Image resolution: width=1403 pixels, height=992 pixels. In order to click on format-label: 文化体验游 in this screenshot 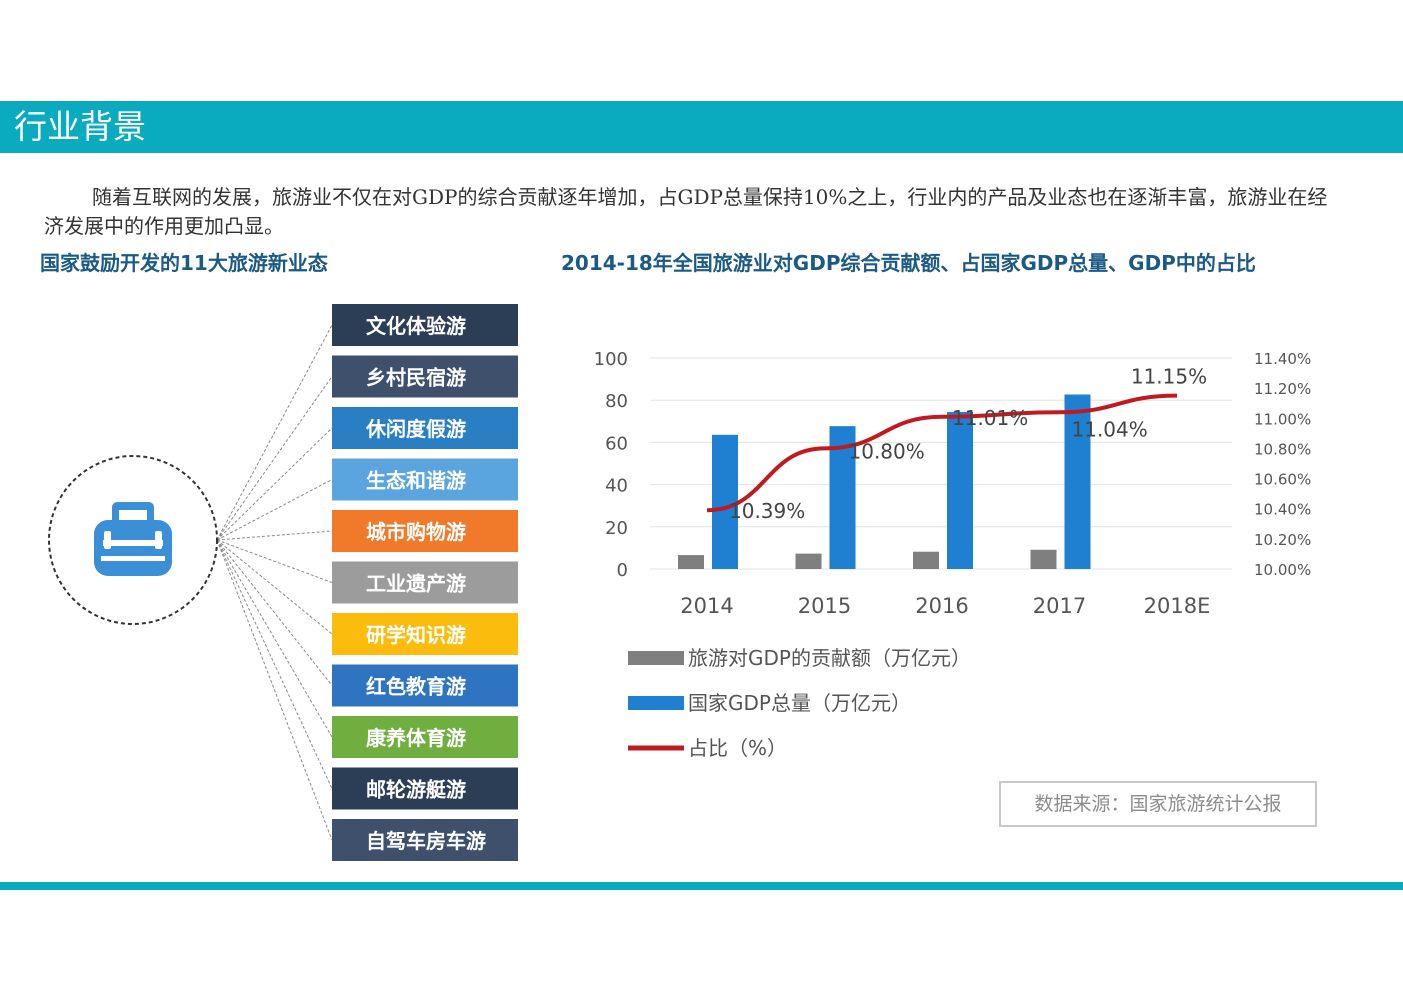, I will do `click(416, 326)`.